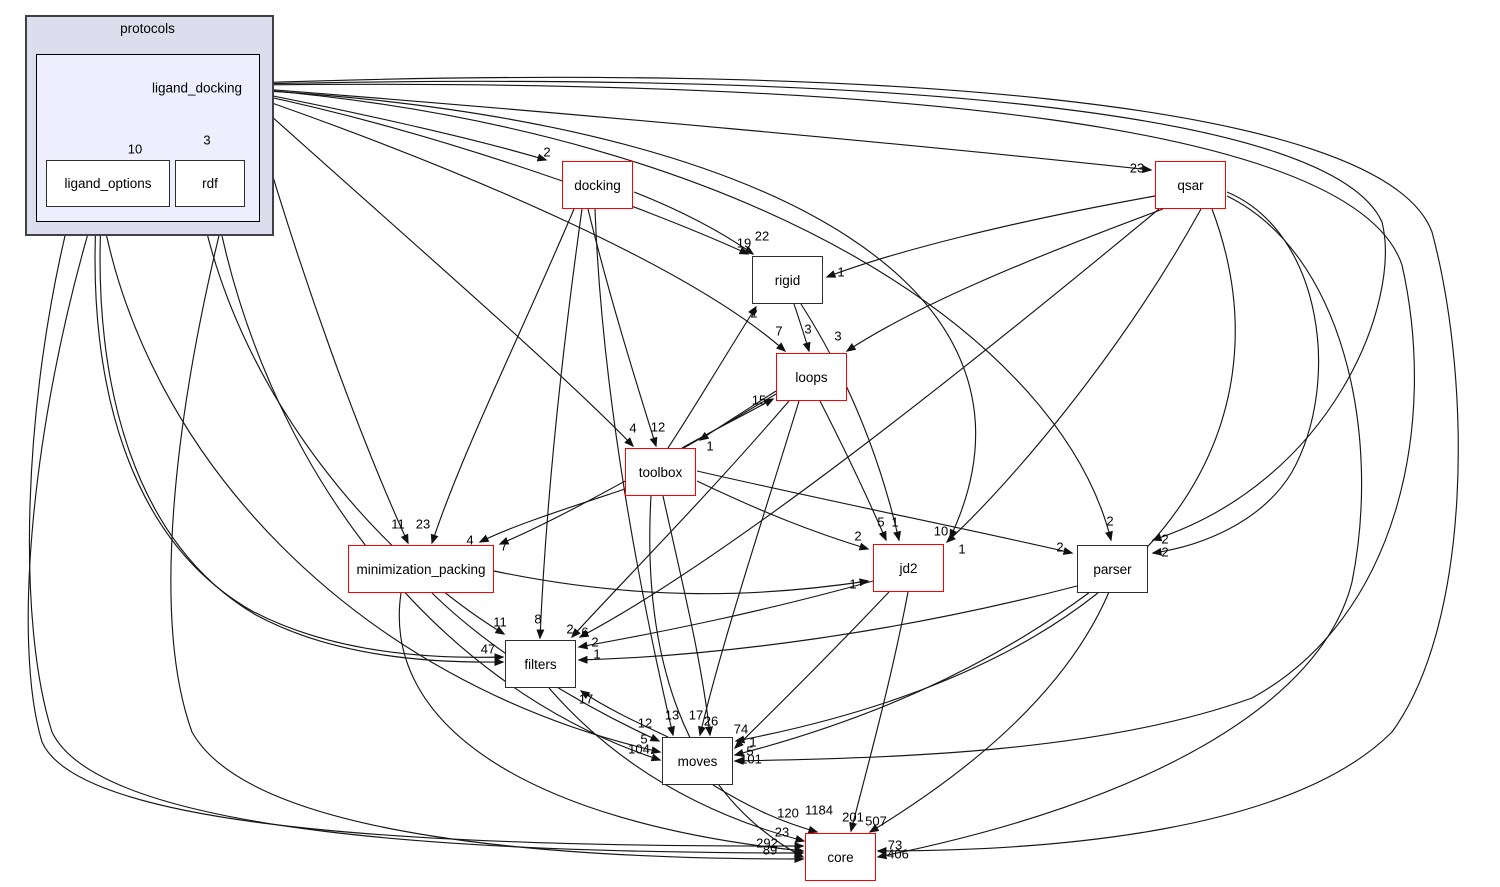 This screenshot has width=1500, height=887. What do you see at coordinates (197, 88) in the screenshot?
I see `cluster-ligand-docking-label: ligand_docking` at bounding box center [197, 88].